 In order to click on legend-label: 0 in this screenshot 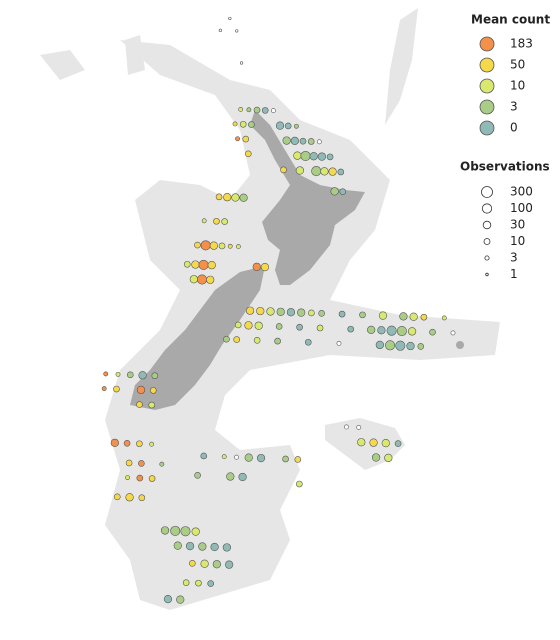, I will do `click(514, 128)`.